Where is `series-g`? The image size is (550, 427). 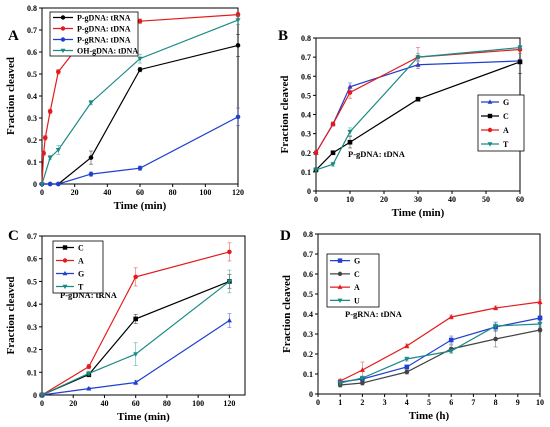
series-g is located at coordinates (440, 350).